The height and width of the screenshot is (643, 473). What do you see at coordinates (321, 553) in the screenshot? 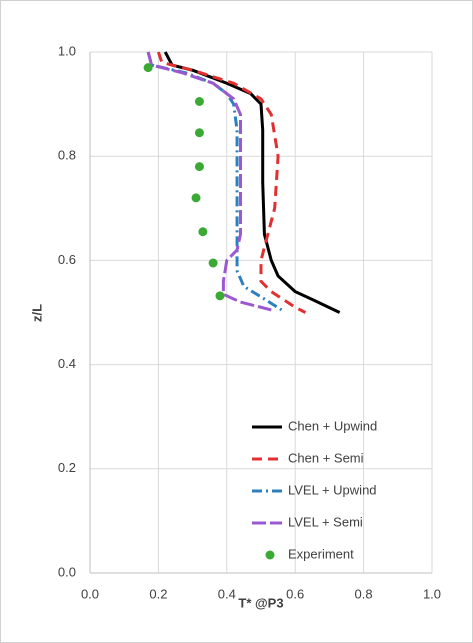
I see `legend-label: Experiment` at bounding box center [321, 553].